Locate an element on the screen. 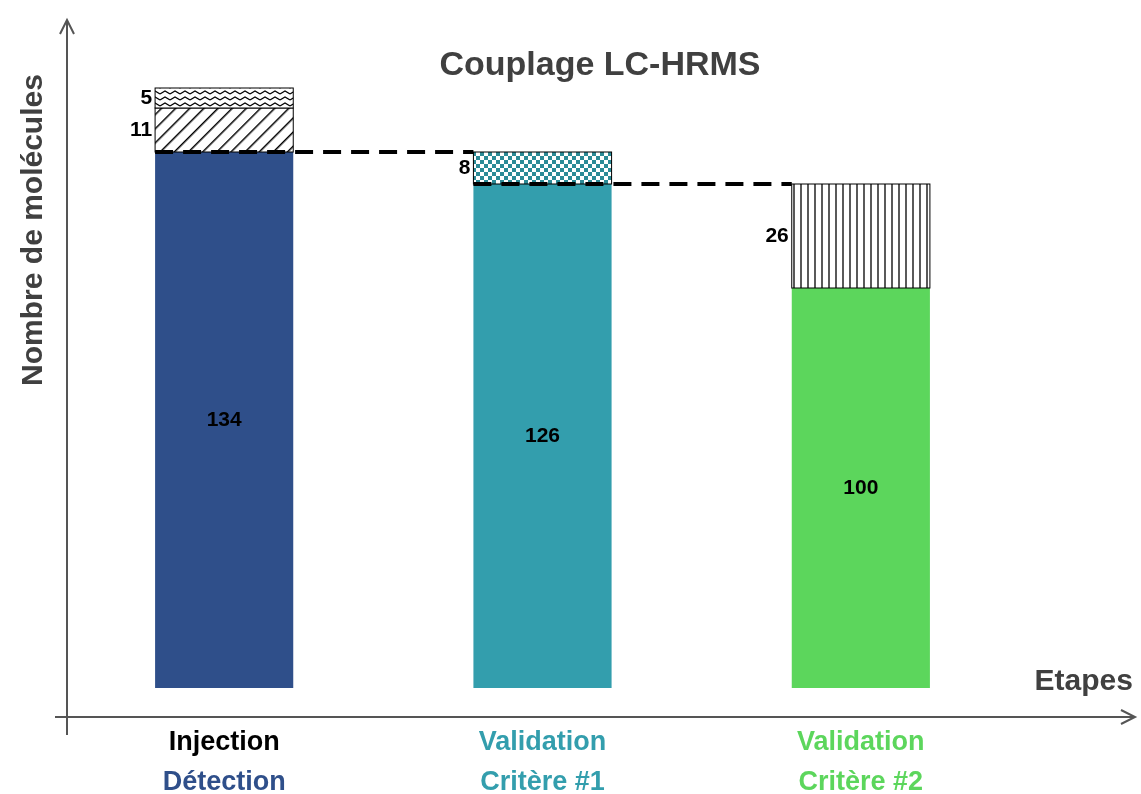 This screenshot has height=794, width=1141. data-label: 134 is located at coordinates (224, 418).